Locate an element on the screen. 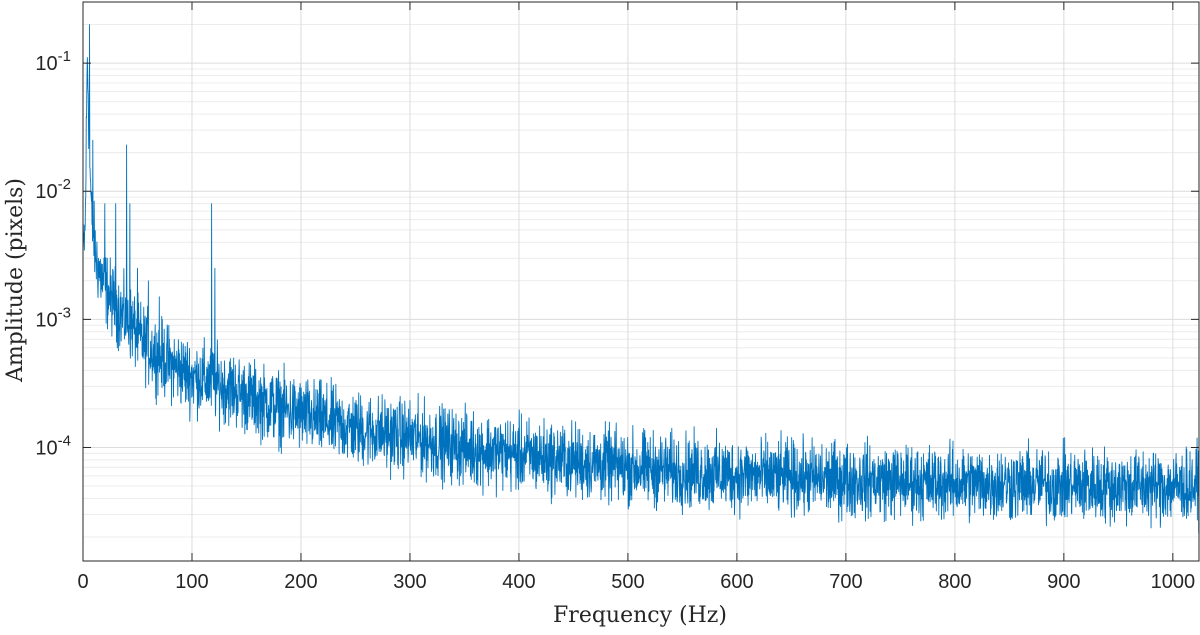 Image resolution: width=1200 pixels, height=635 pixels. y-tick-label: 10⁻³ is located at coordinates (53, 317).